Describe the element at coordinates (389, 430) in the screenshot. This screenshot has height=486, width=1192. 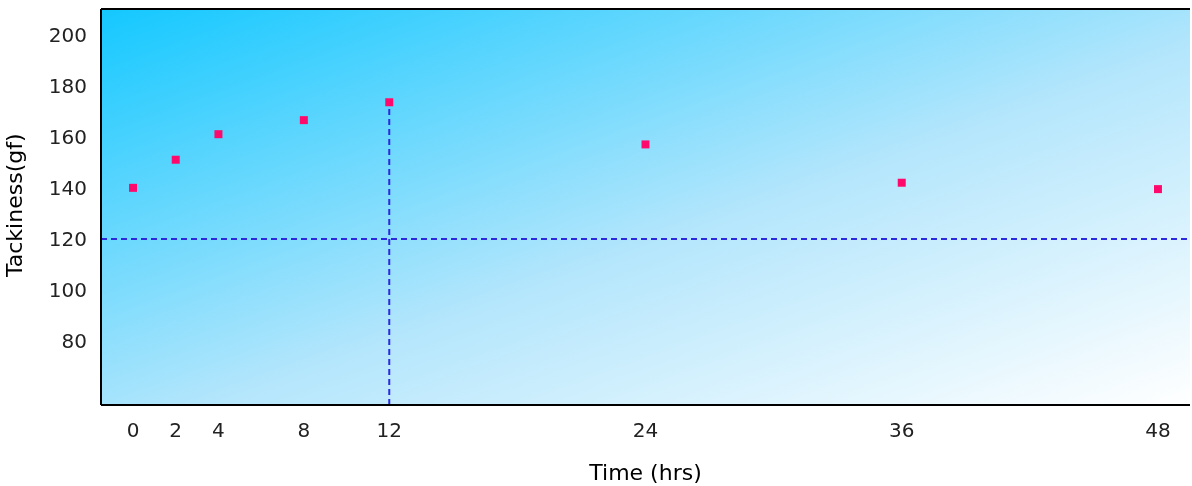
I see `x-tick-label: 12` at that location.